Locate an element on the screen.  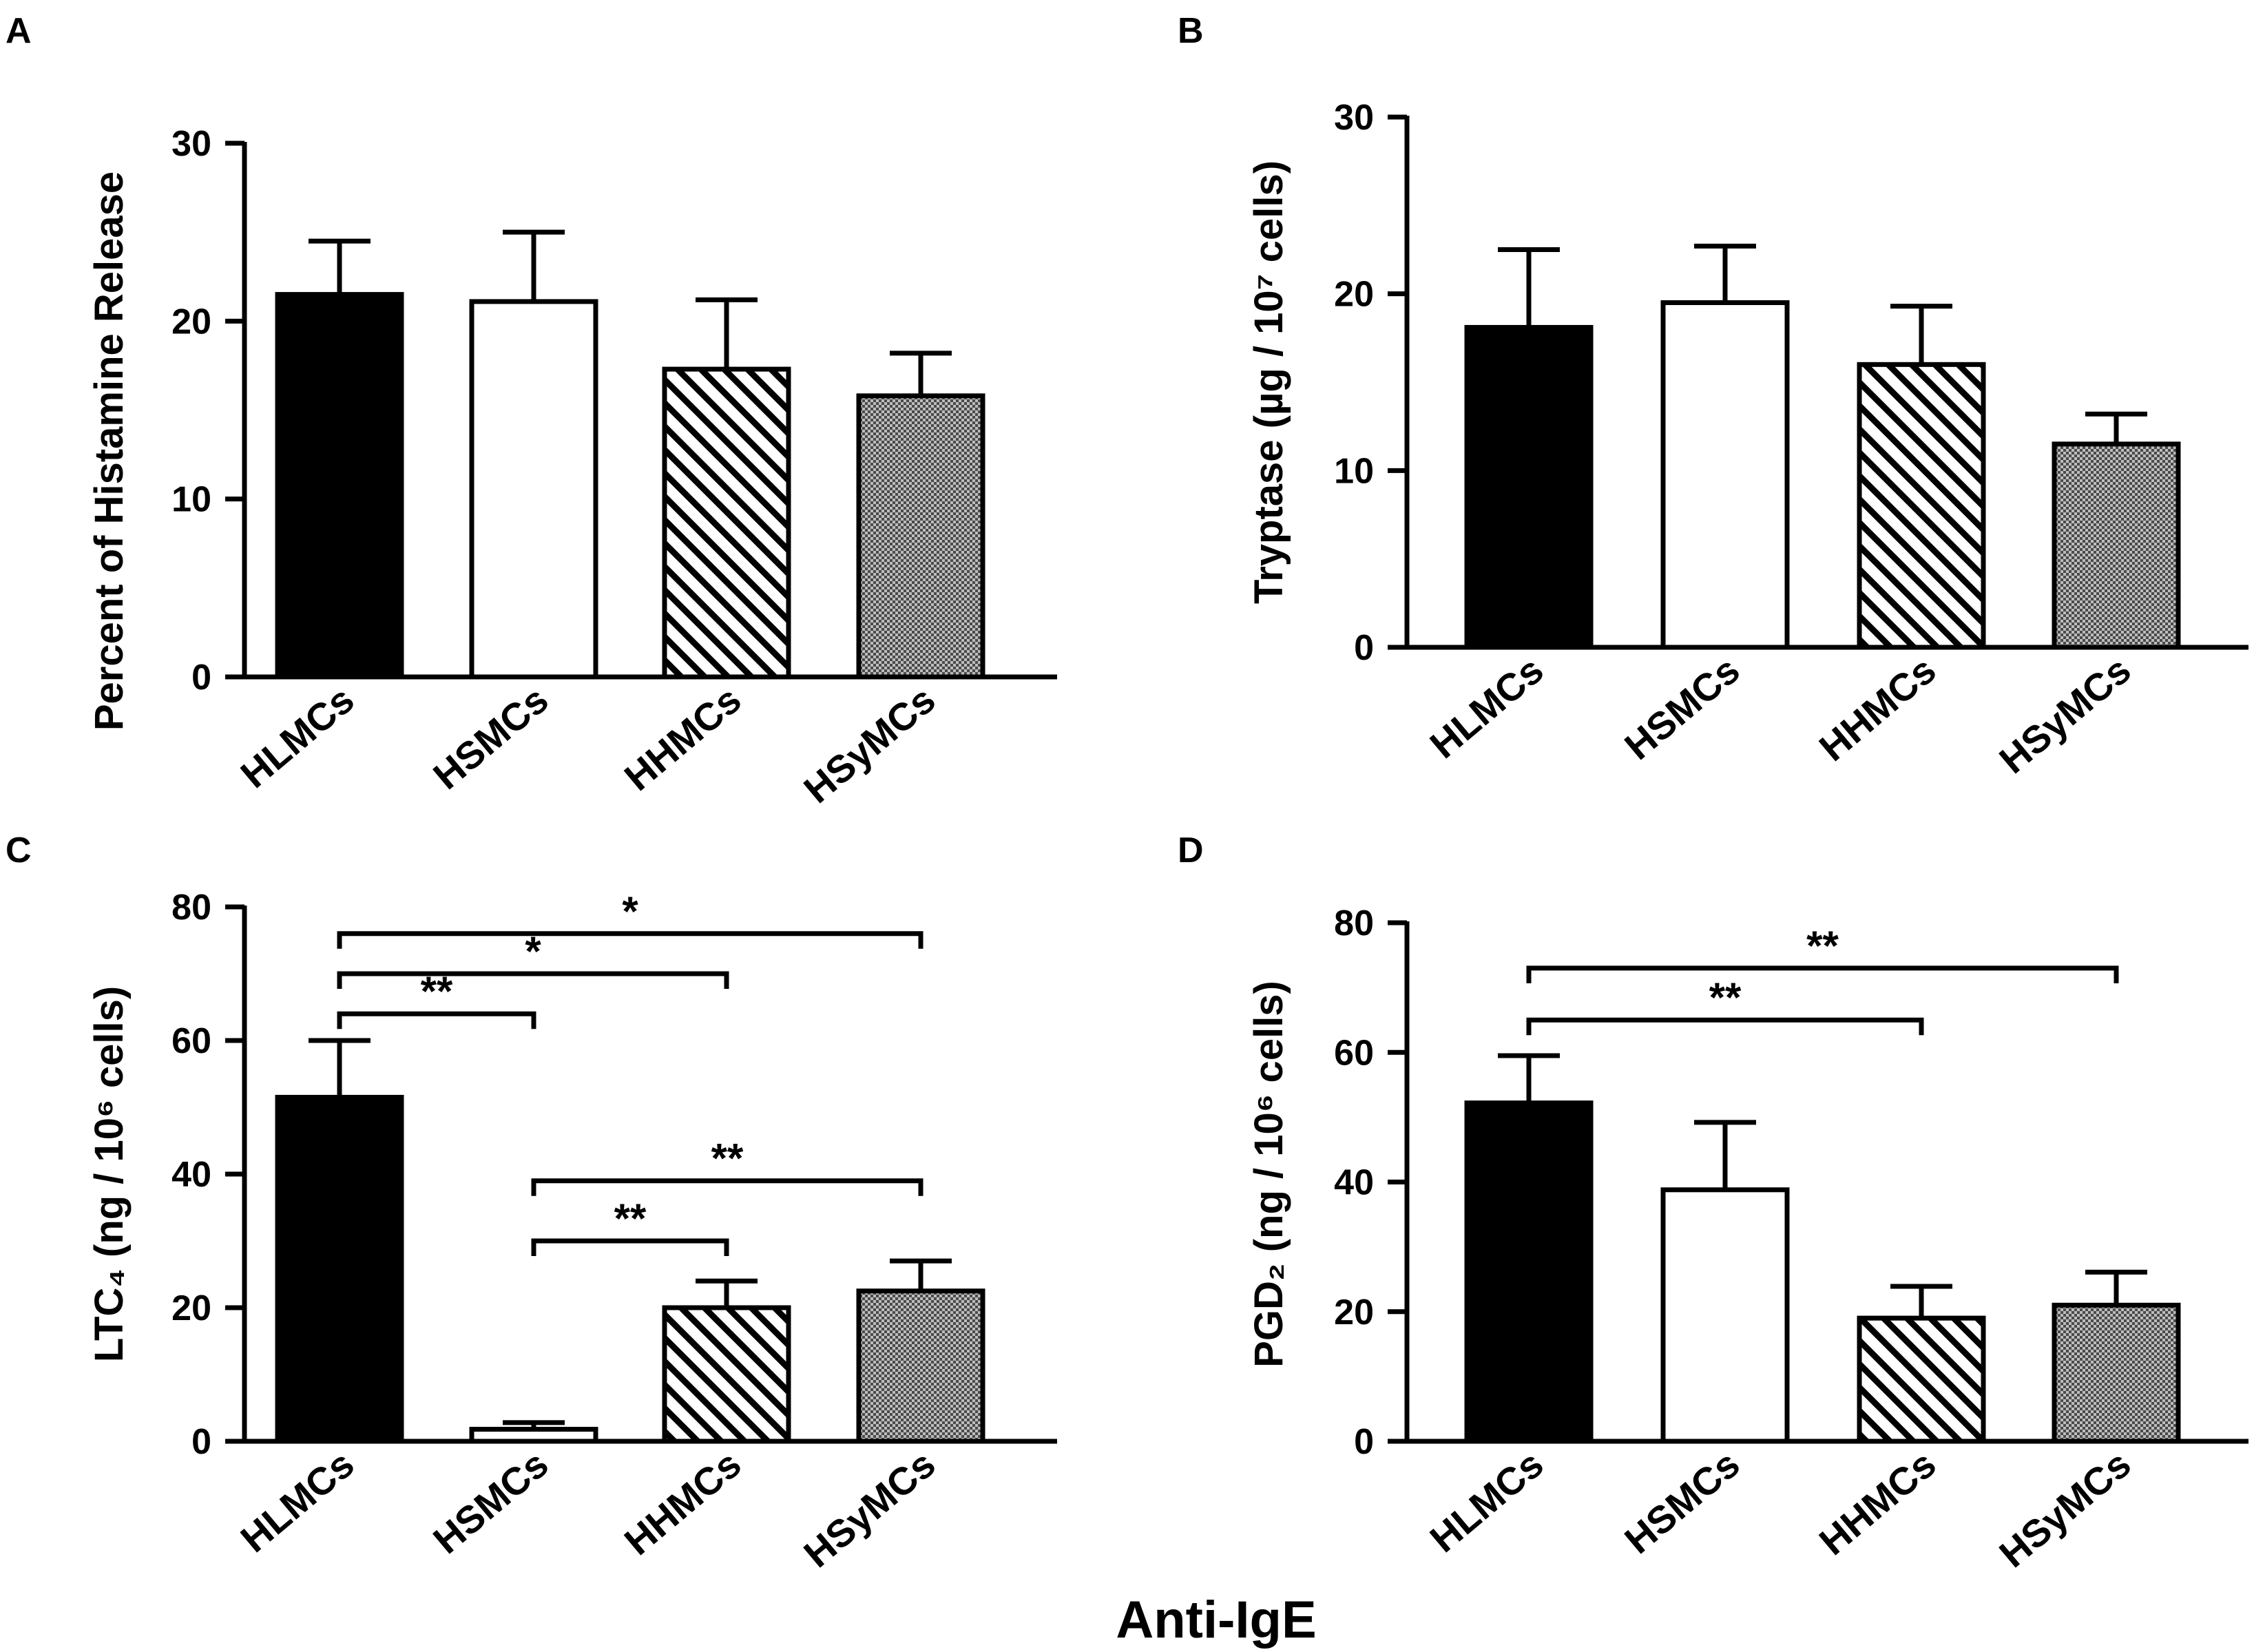
panel-b-category-label: HSMCs is located at coordinates (1682, 708).